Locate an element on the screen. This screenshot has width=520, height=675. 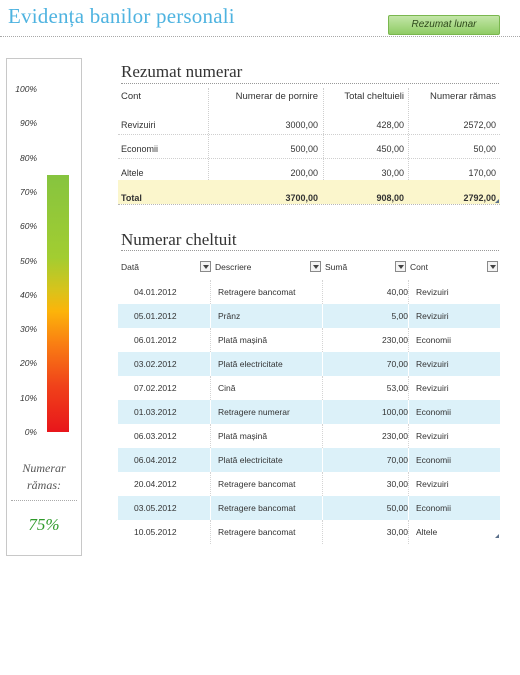
gauge-tick-label: 40% is located at coordinates (28, 294).